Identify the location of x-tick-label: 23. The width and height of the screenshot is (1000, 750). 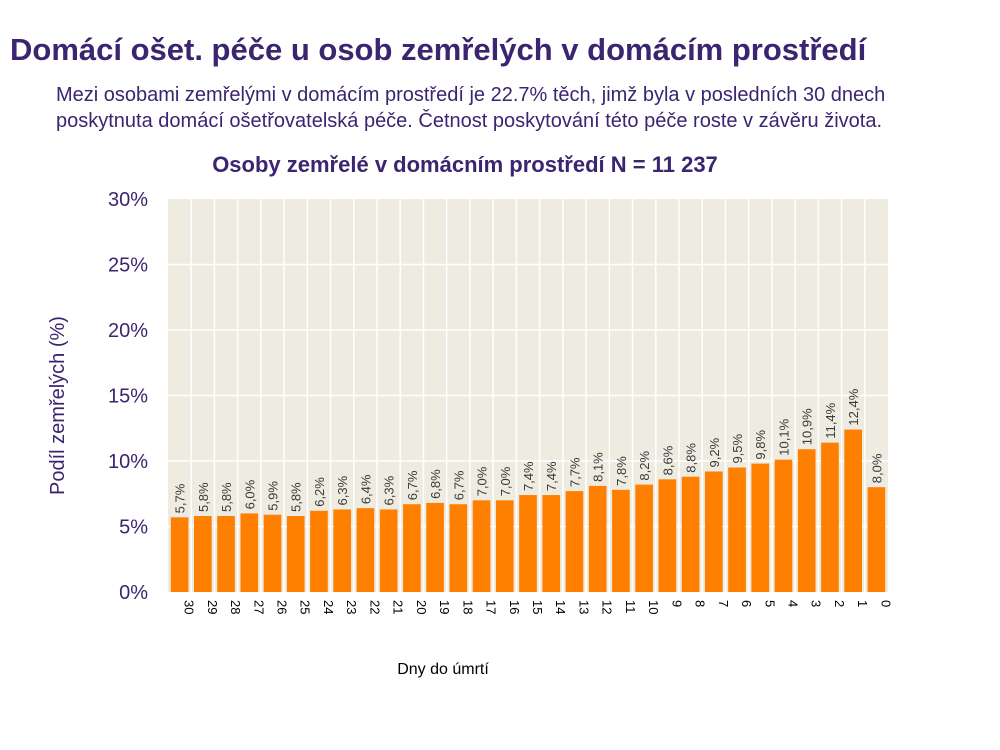
(351, 607).